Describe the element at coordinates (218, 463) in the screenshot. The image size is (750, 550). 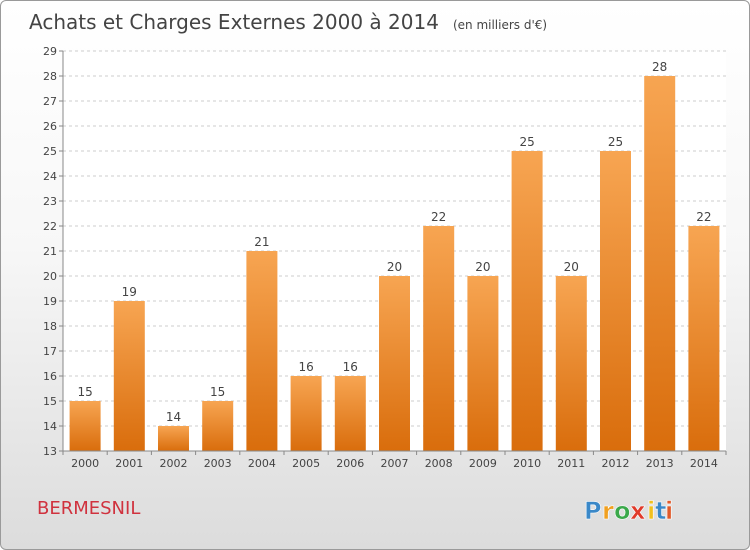
I see `x-tick-label: 2003` at that location.